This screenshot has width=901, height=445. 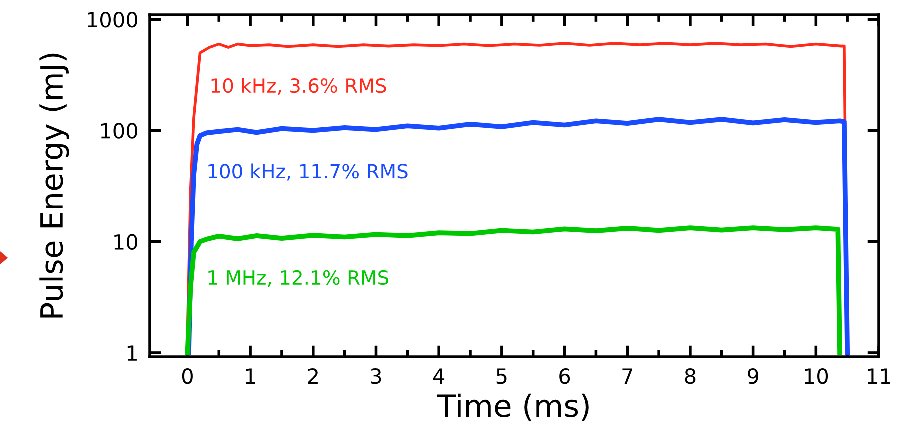 What do you see at coordinates (113, 20) in the screenshot?
I see `y-tick-label: 1000` at bounding box center [113, 20].